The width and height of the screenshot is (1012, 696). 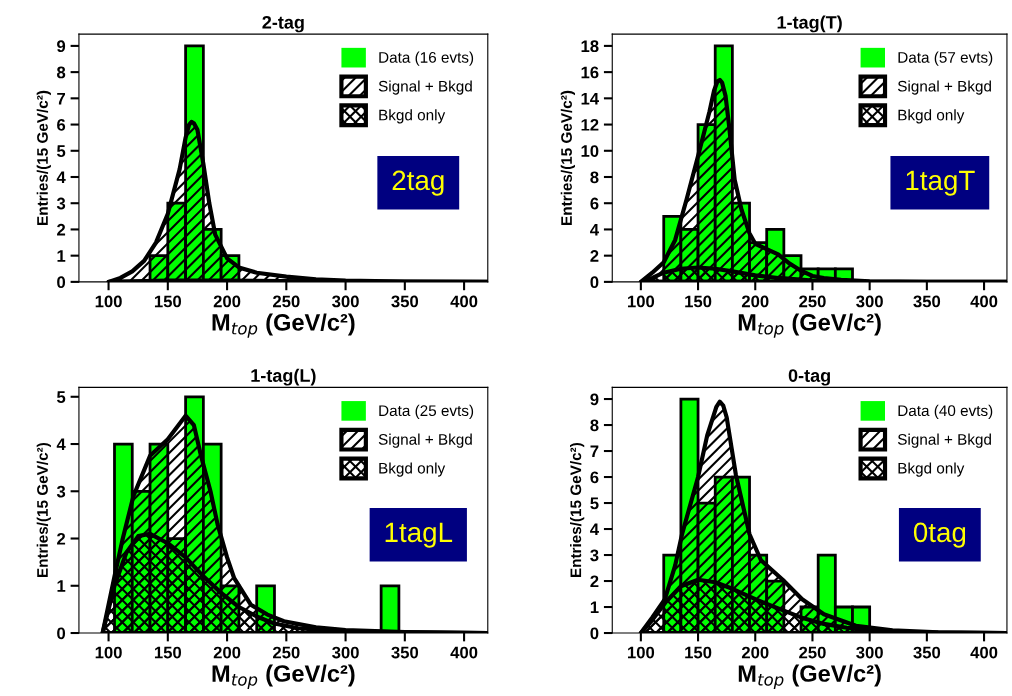 I want to click on annotation: 0tag, so click(x=939, y=535).